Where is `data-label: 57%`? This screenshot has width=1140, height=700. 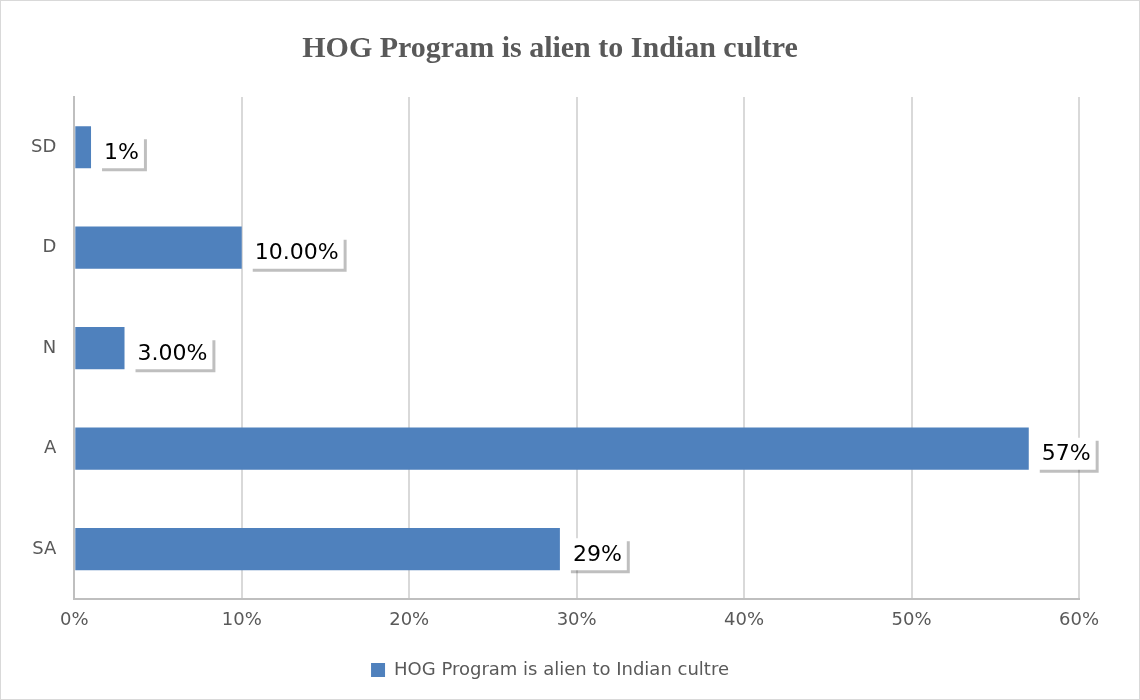 data-label: 57% is located at coordinates (1066, 453).